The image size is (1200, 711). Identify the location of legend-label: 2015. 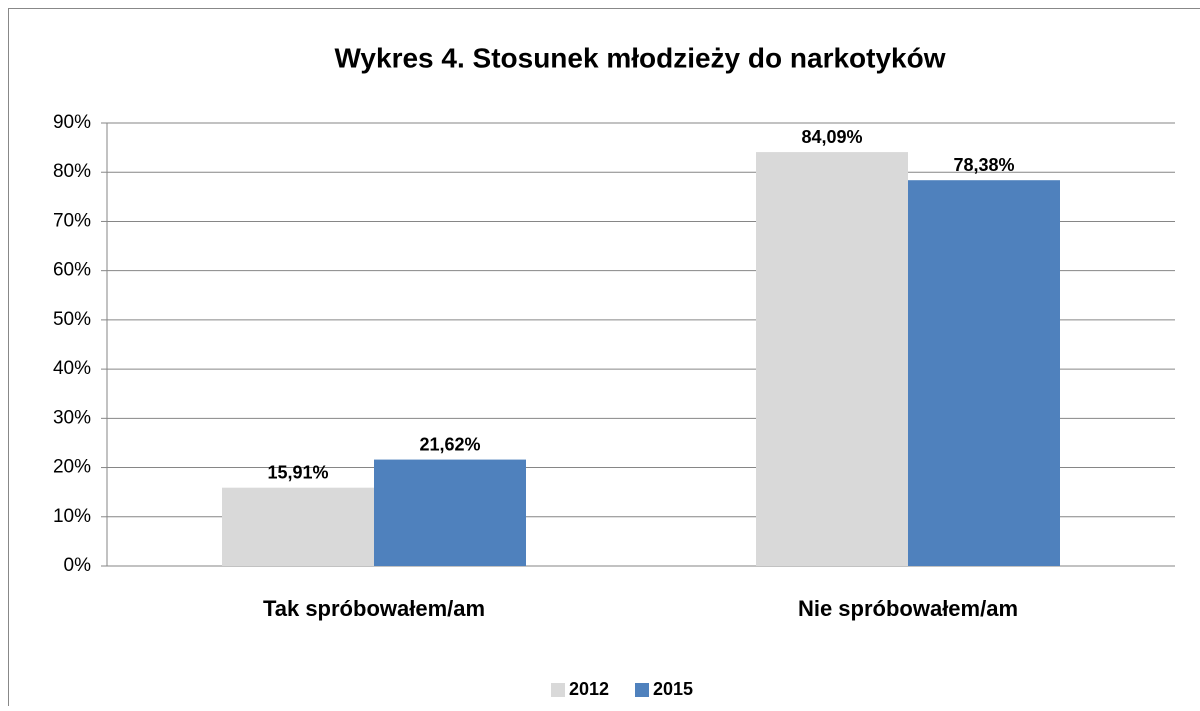
(673, 689).